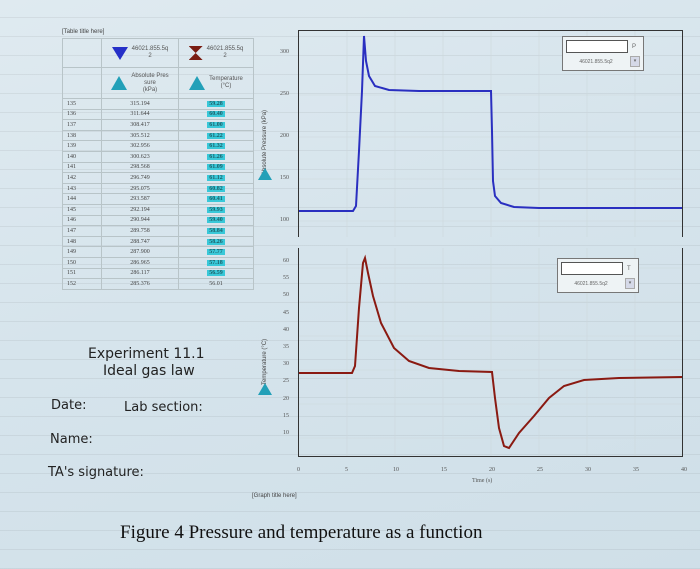 This screenshot has width=700, height=569. I want to click on table-row: 144 293.587 60.41, so click(158, 199).